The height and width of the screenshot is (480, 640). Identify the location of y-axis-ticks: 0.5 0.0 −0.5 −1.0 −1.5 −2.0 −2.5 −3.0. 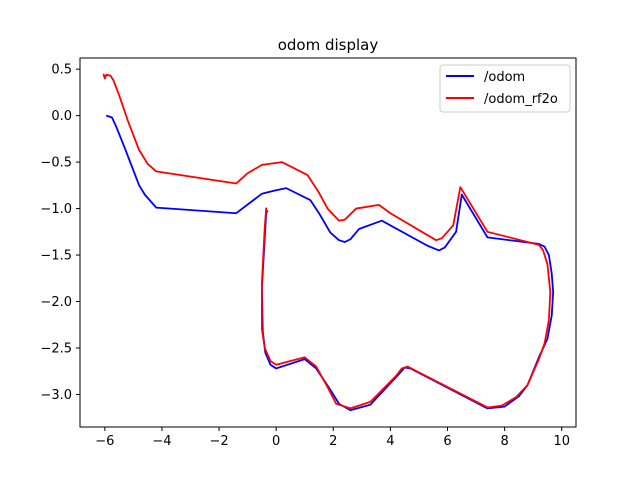
(60, 233).